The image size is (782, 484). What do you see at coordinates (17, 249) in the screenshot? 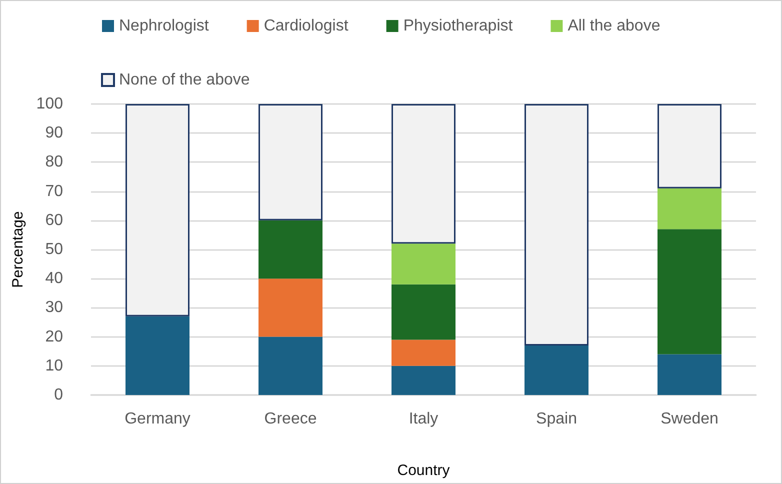
I see `y-axis-title: Percentage` at bounding box center [17, 249].